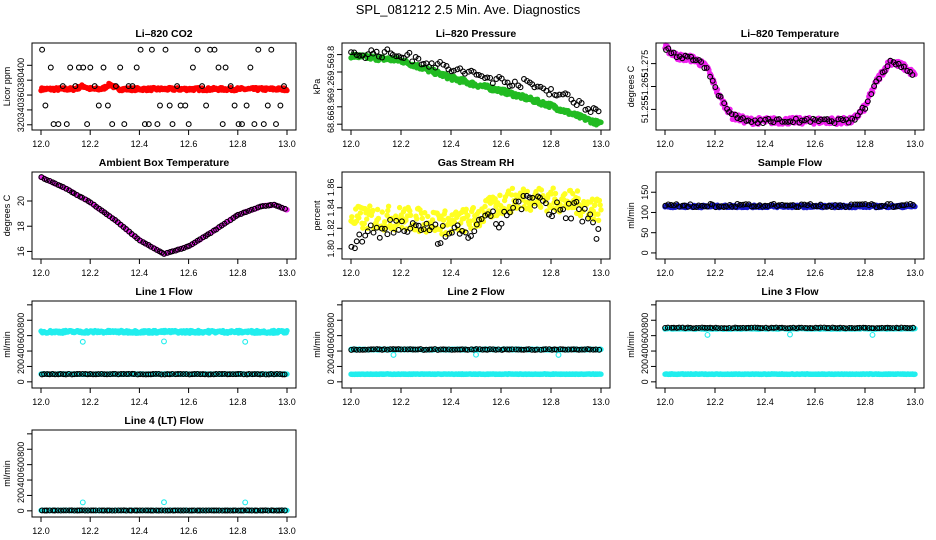 The image size is (936, 540). I want to click on x-axis: 12.0 12.2 12.4 12.6 12.8 13.0, so click(164, 139).